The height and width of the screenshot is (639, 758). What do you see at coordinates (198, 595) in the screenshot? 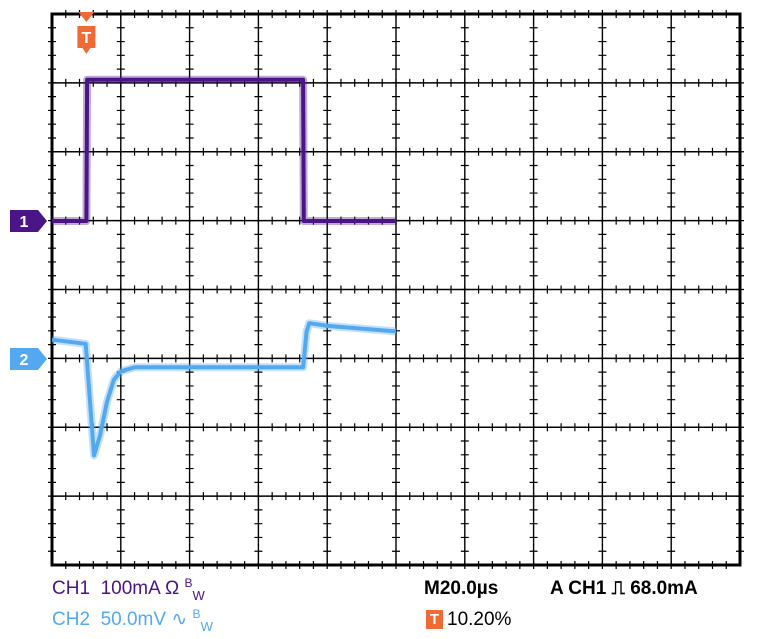
I see `ch1-bw-sub: W` at bounding box center [198, 595].